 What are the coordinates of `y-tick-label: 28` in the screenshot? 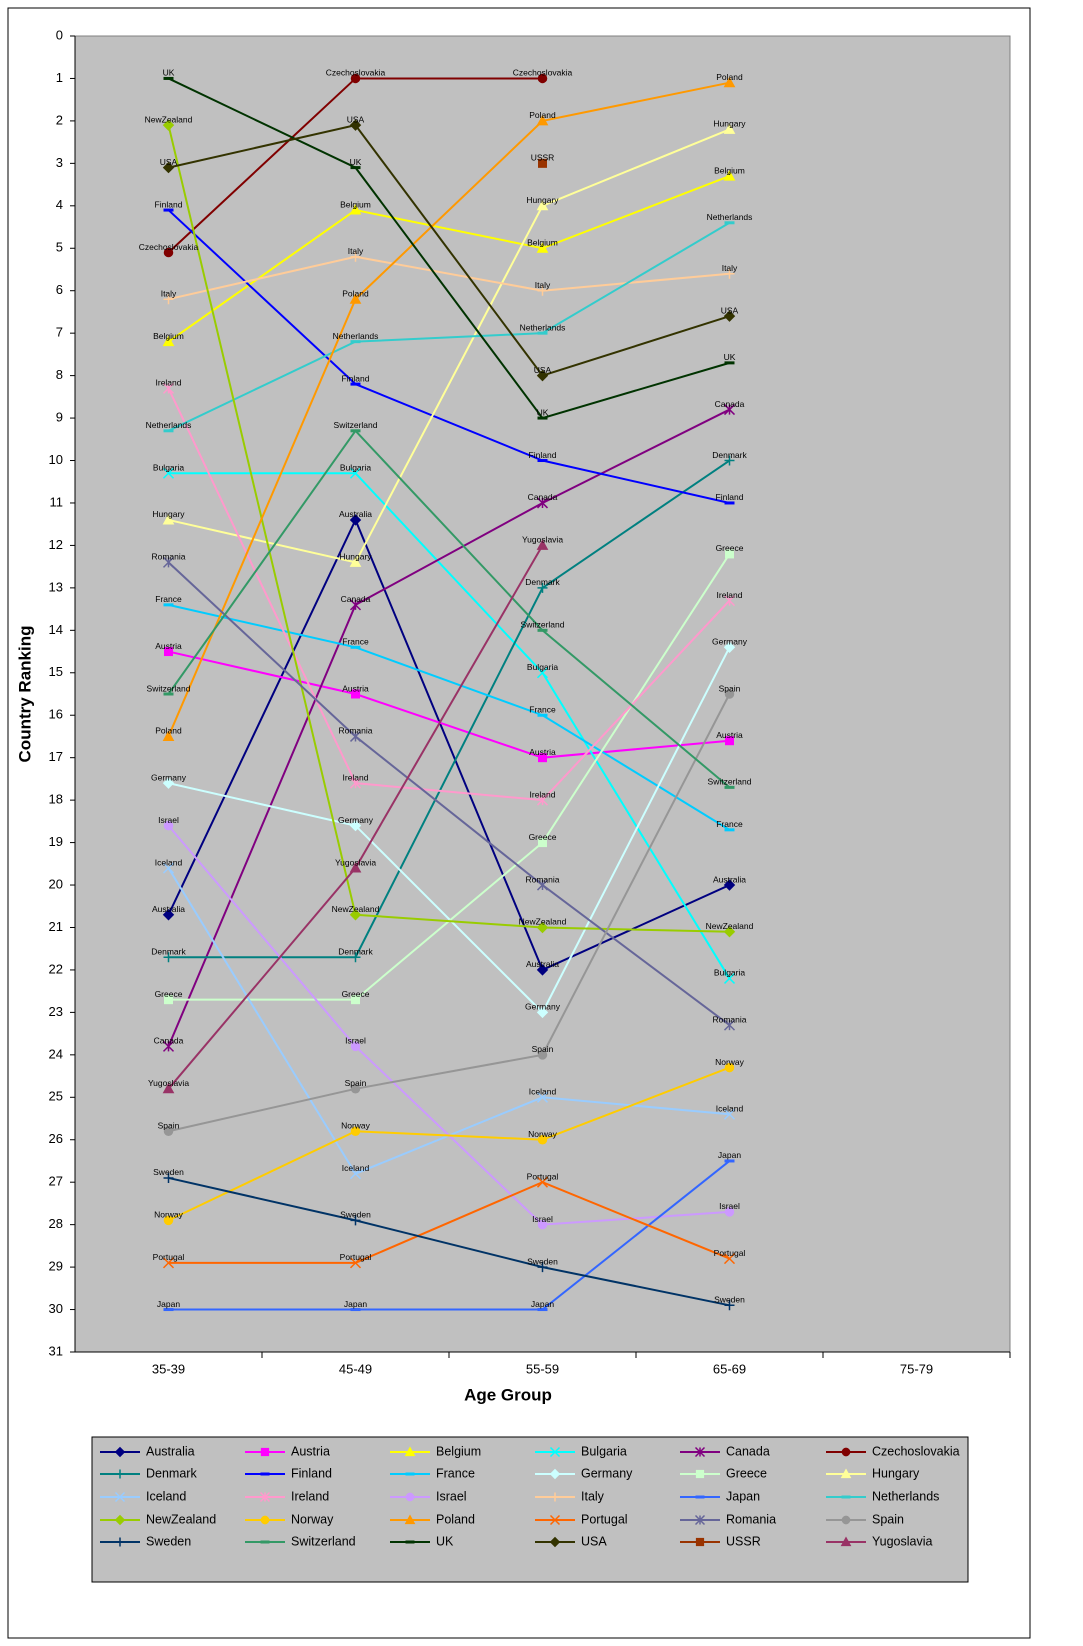 It's located at (56, 1223).